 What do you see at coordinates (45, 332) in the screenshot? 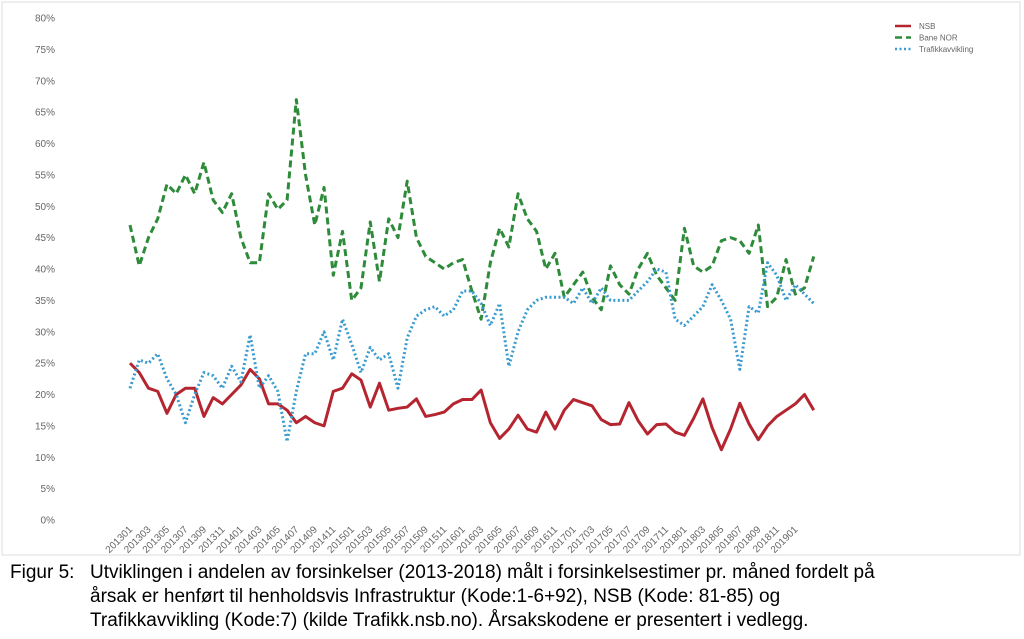
I see `y-tick-label: 30%` at bounding box center [45, 332].